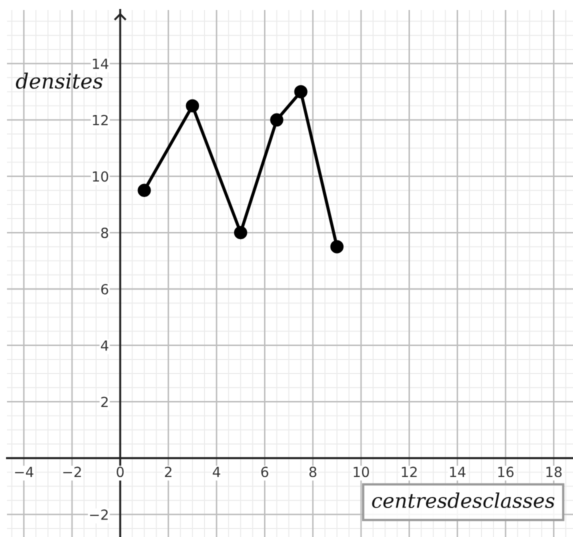  What do you see at coordinates (506, 472) in the screenshot?
I see `x-tick-label: 16` at bounding box center [506, 472].